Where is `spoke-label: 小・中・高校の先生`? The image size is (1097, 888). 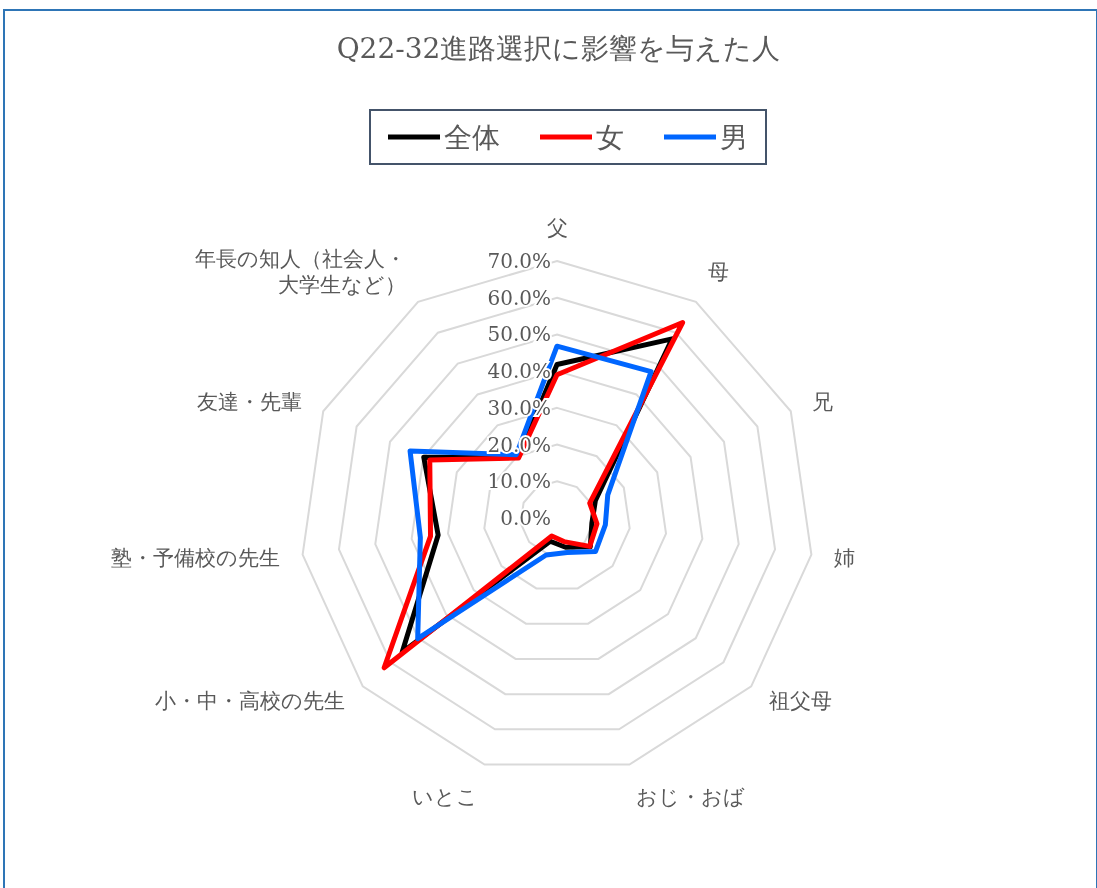
spoke-label: 小・中・高校の先生 is located at coordinates (250, 701).